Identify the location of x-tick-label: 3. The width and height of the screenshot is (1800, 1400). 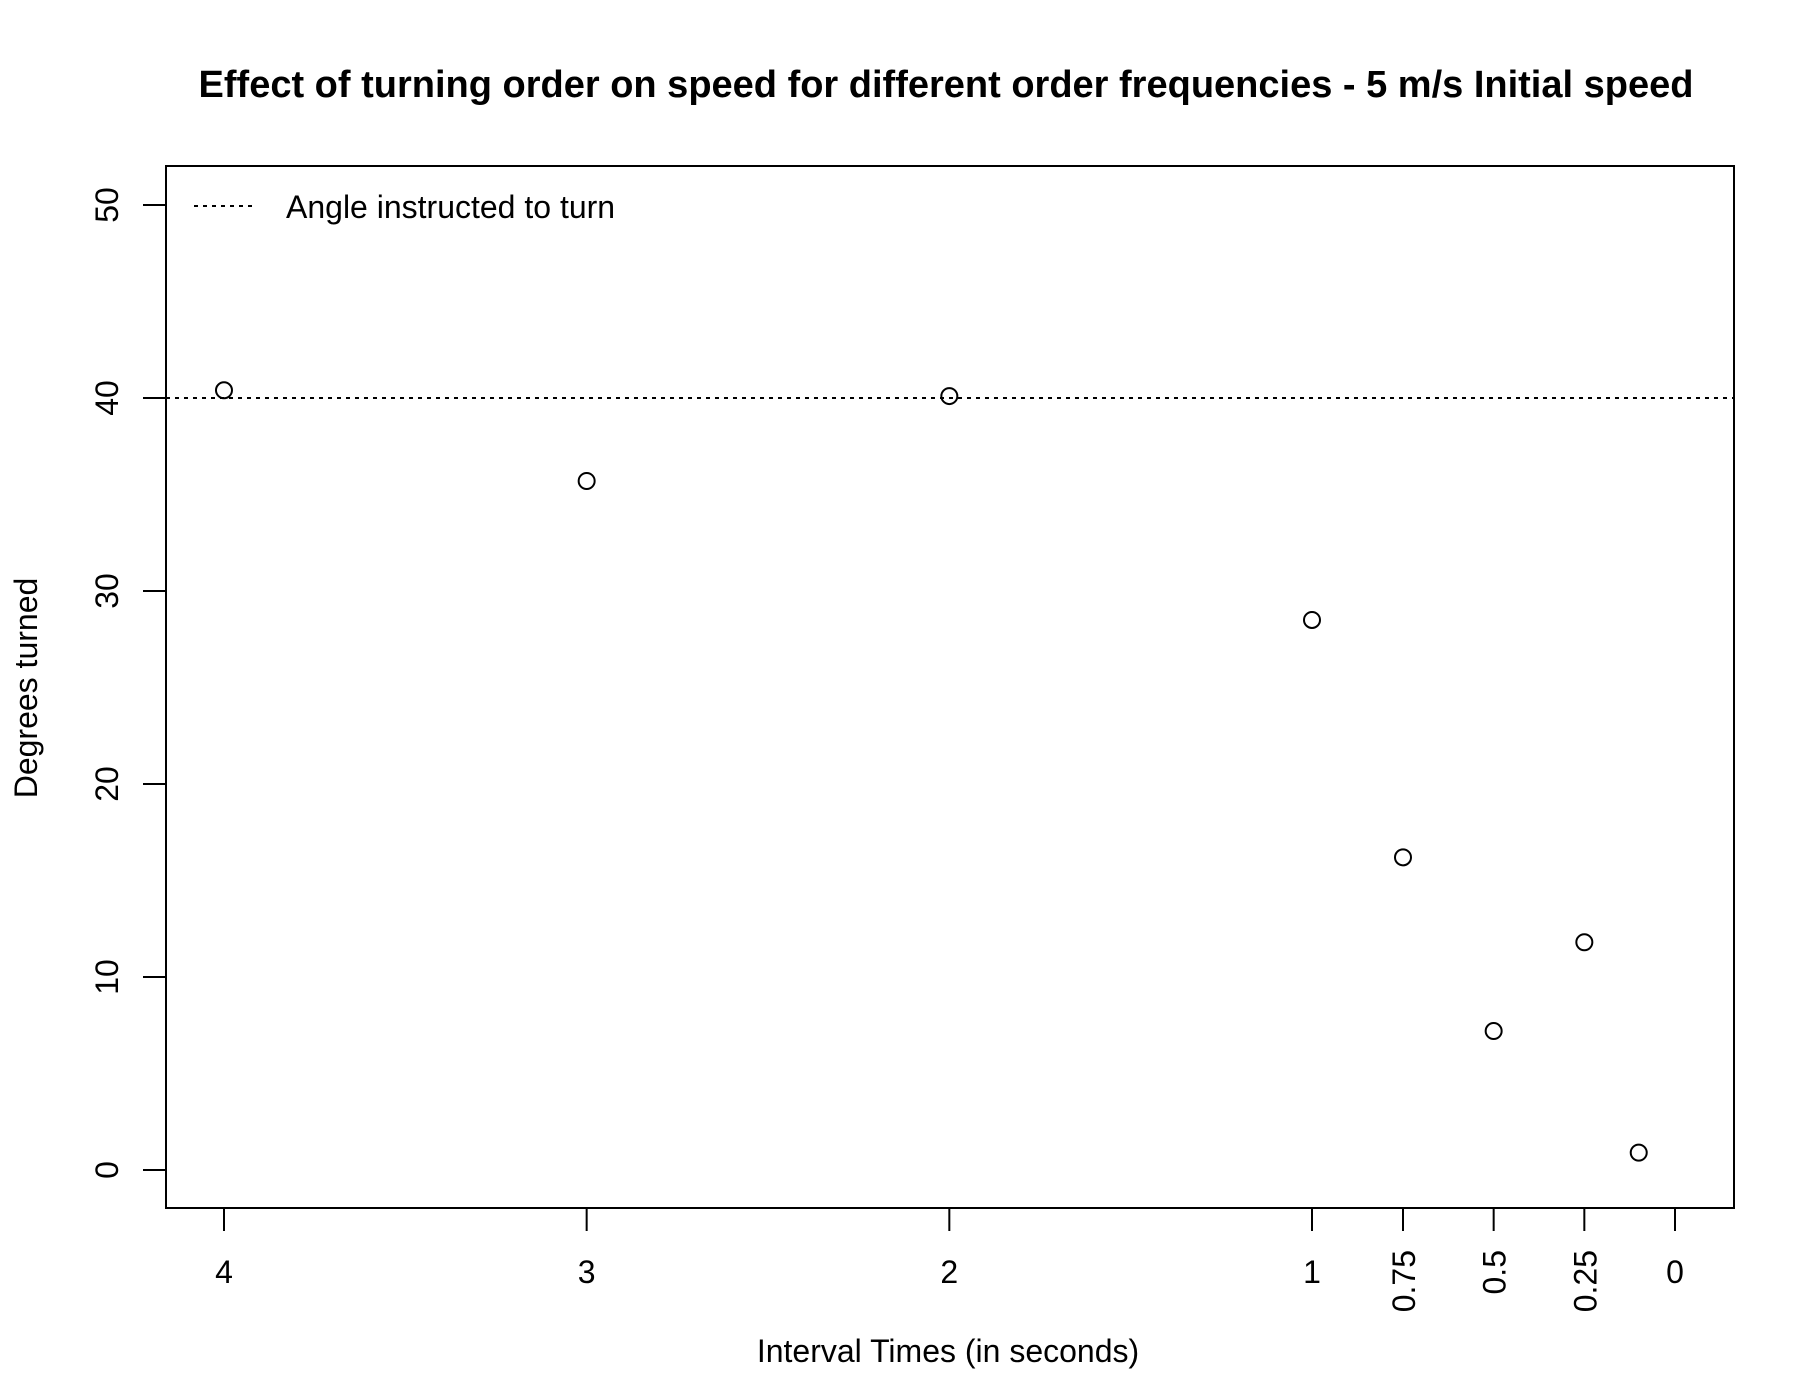
(587, 1272).